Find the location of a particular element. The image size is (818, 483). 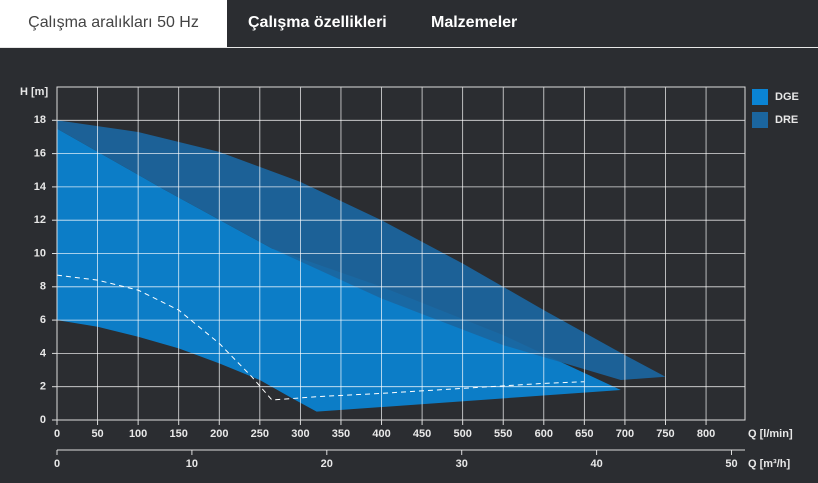

x-tick-label: 700 is located at coordinates (625, 434).